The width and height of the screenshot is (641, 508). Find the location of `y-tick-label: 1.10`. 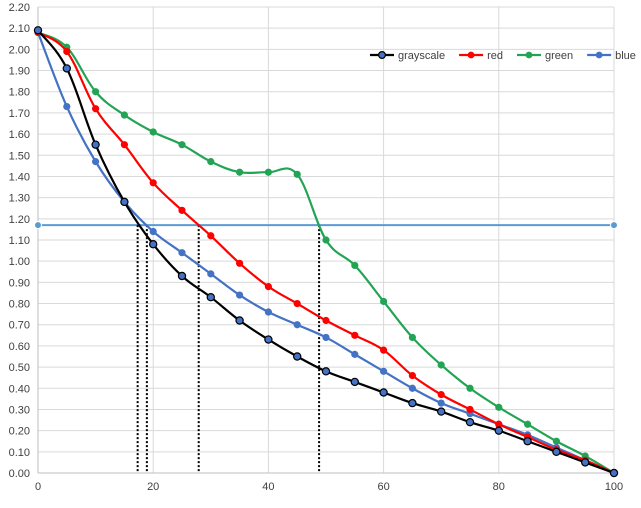

y-tick-label: 1.10 is located at coordinates (19, 241).